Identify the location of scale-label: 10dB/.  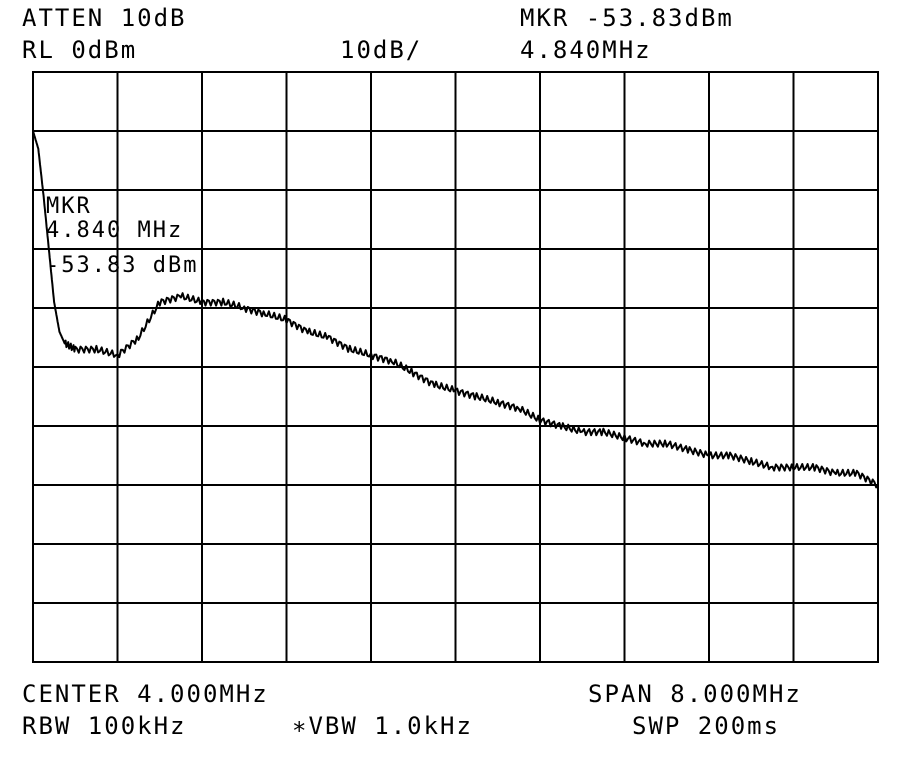
(381, 50).